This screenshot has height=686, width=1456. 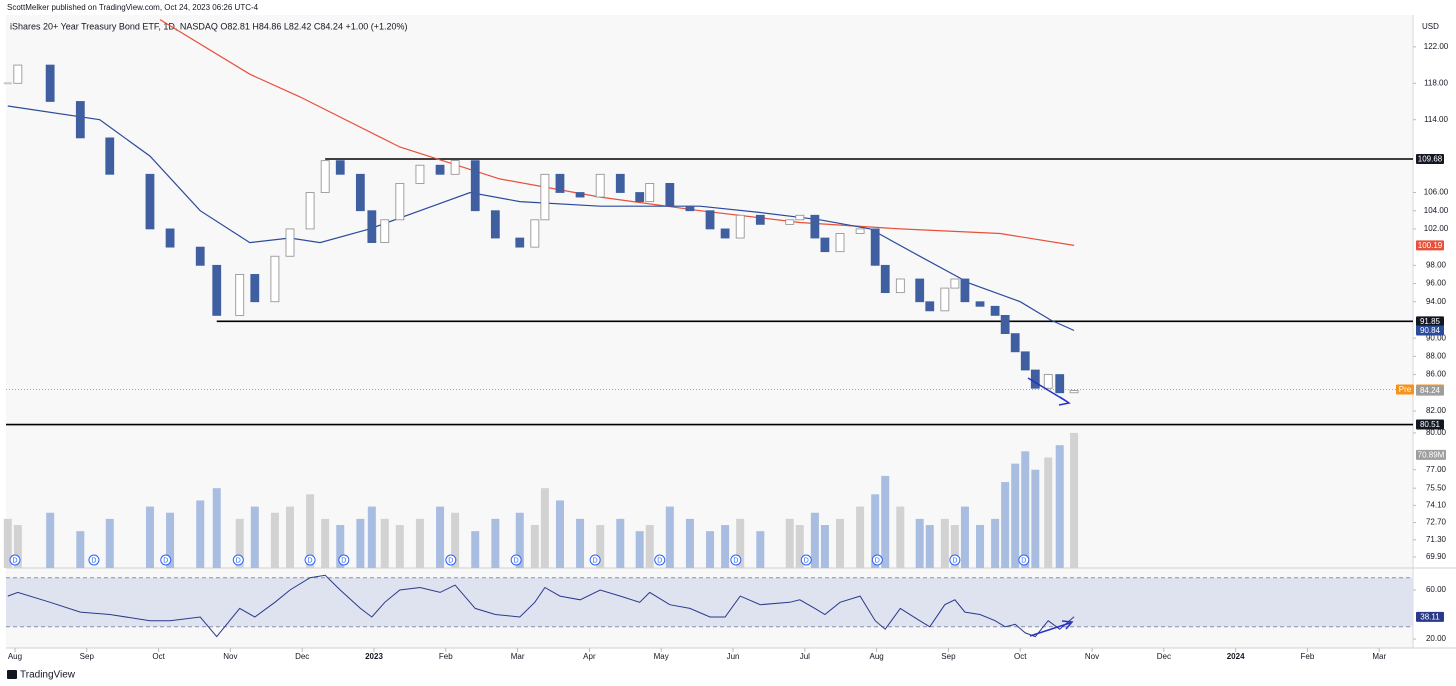 I want to click on price-label: 109.68, so click(x=1430, y=159).